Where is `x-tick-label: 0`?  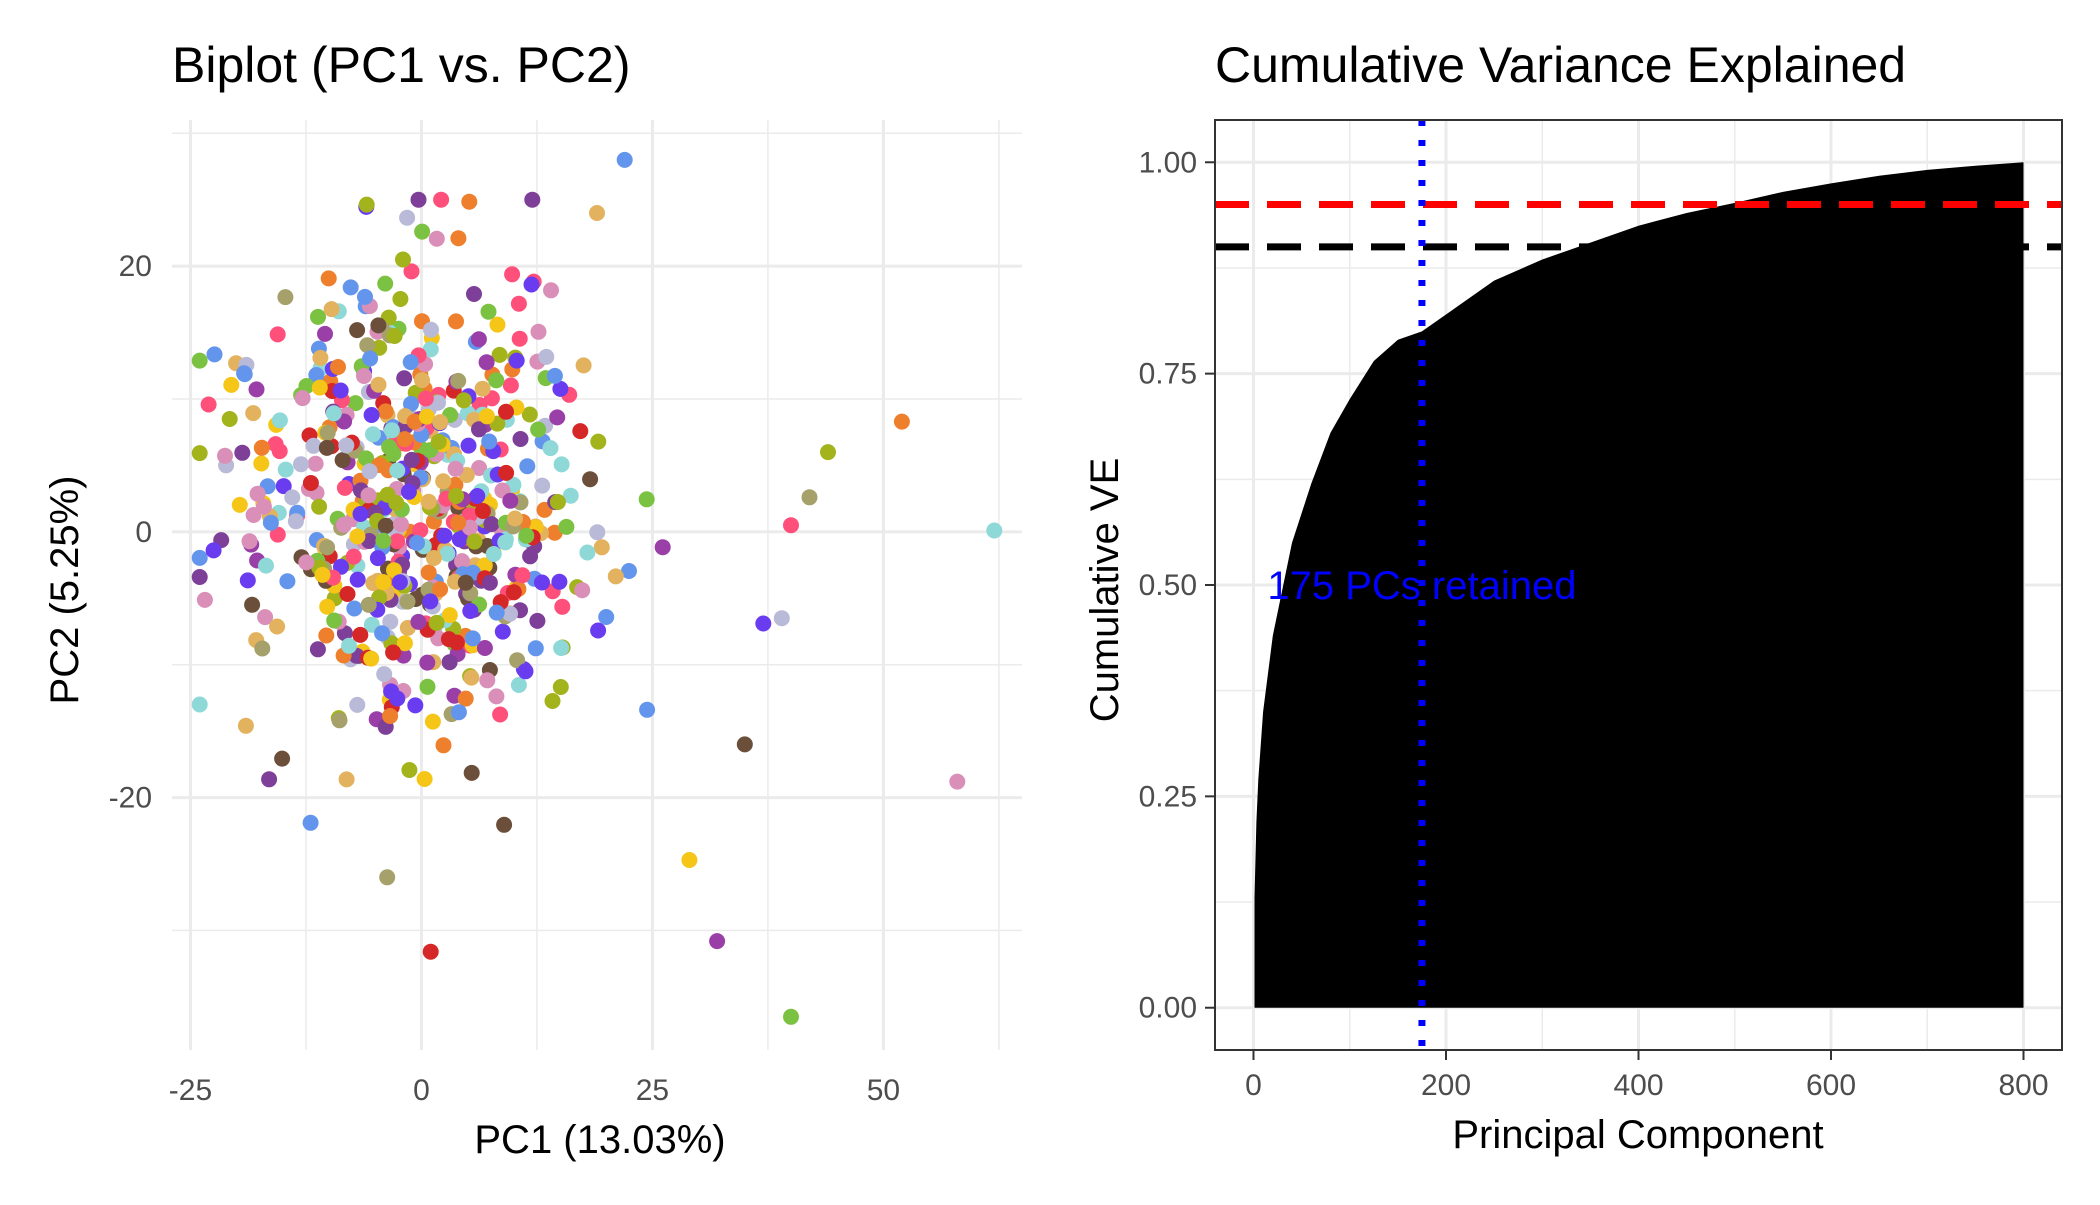 x-tick-label: 0 is located at coordinates (421, 1090).